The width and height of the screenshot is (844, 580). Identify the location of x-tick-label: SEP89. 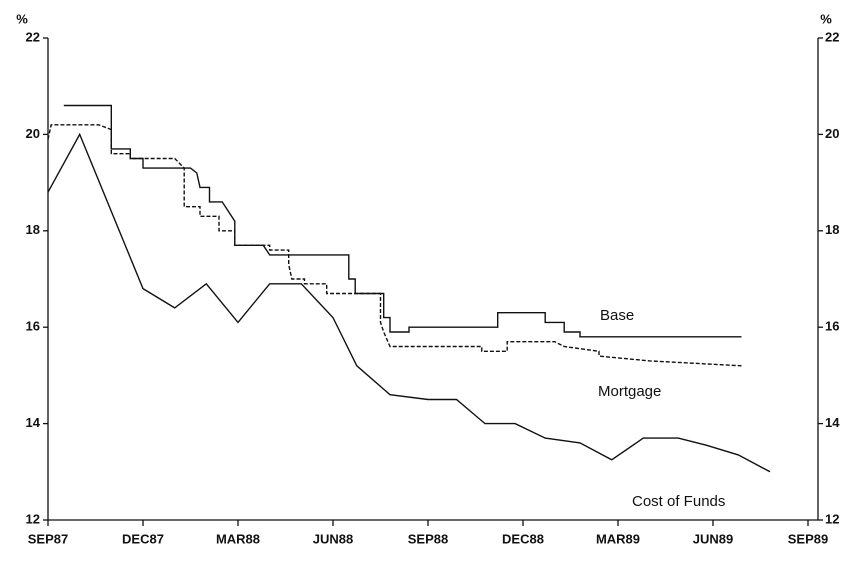
(808, 538).